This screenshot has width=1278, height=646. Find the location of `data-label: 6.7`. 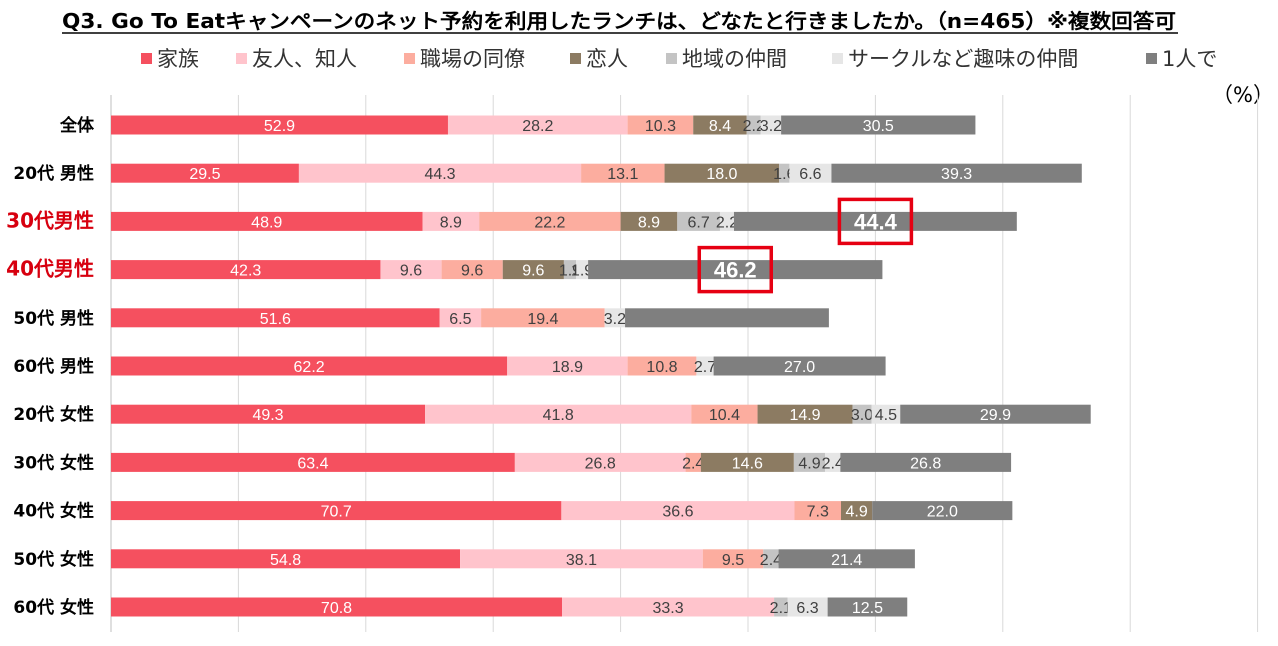

data-label: 6.7 is located at coordinates (699, 222).